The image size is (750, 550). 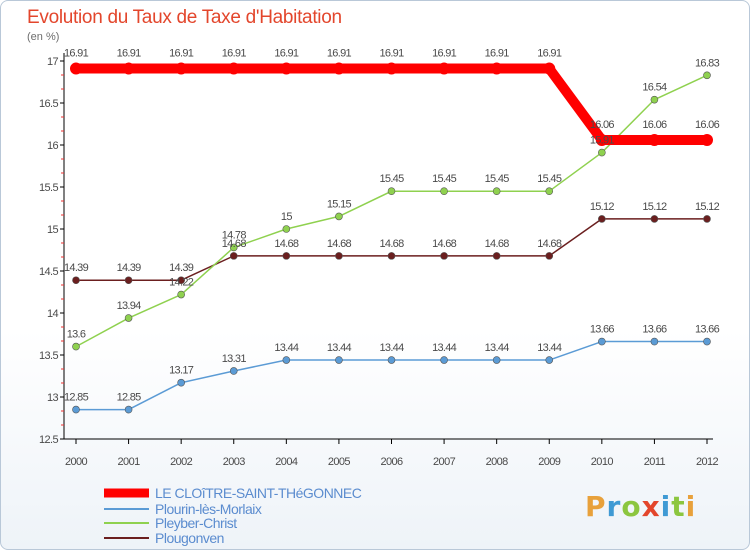 What do you see at coordinates (234, 359) in the screenshot?
I see `data-label: 13.31` at bounding box center [234, 359].